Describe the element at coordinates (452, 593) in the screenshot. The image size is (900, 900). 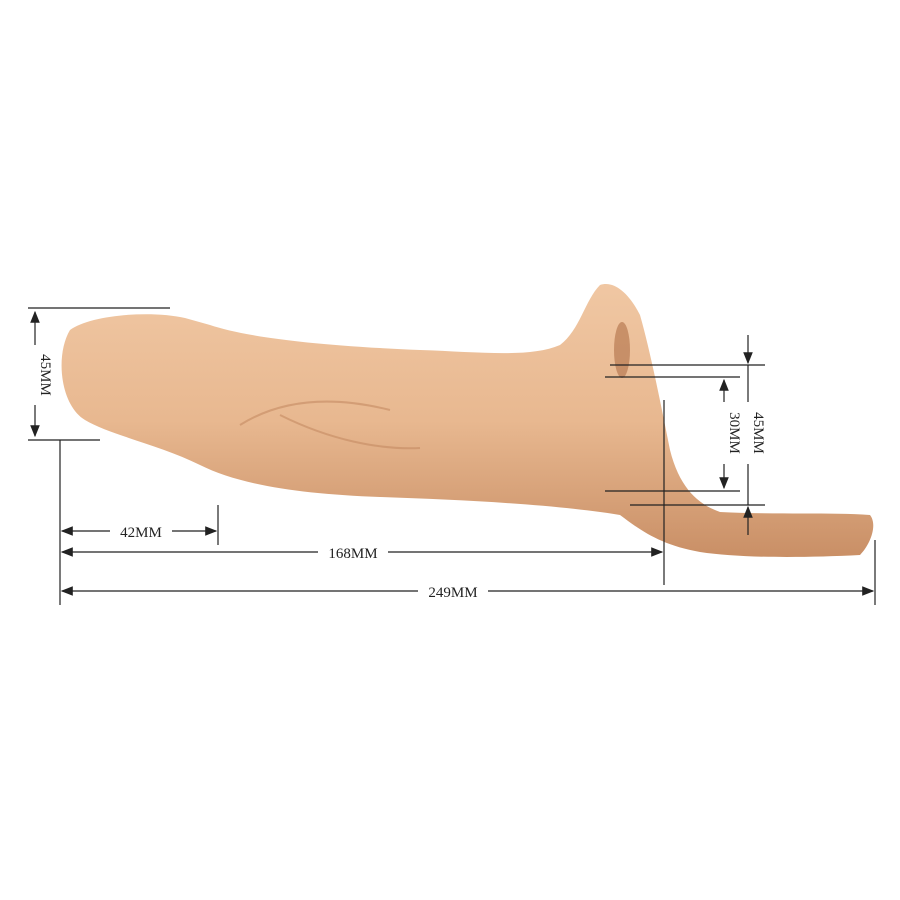
I see `total-length-label: 249MM` at that location.